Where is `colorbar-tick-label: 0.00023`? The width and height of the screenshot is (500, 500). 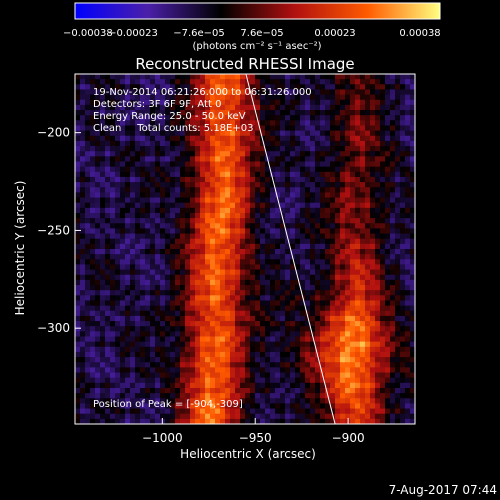 colorbar-tick-label: 0.00023 is located at coordinates (334, 33).